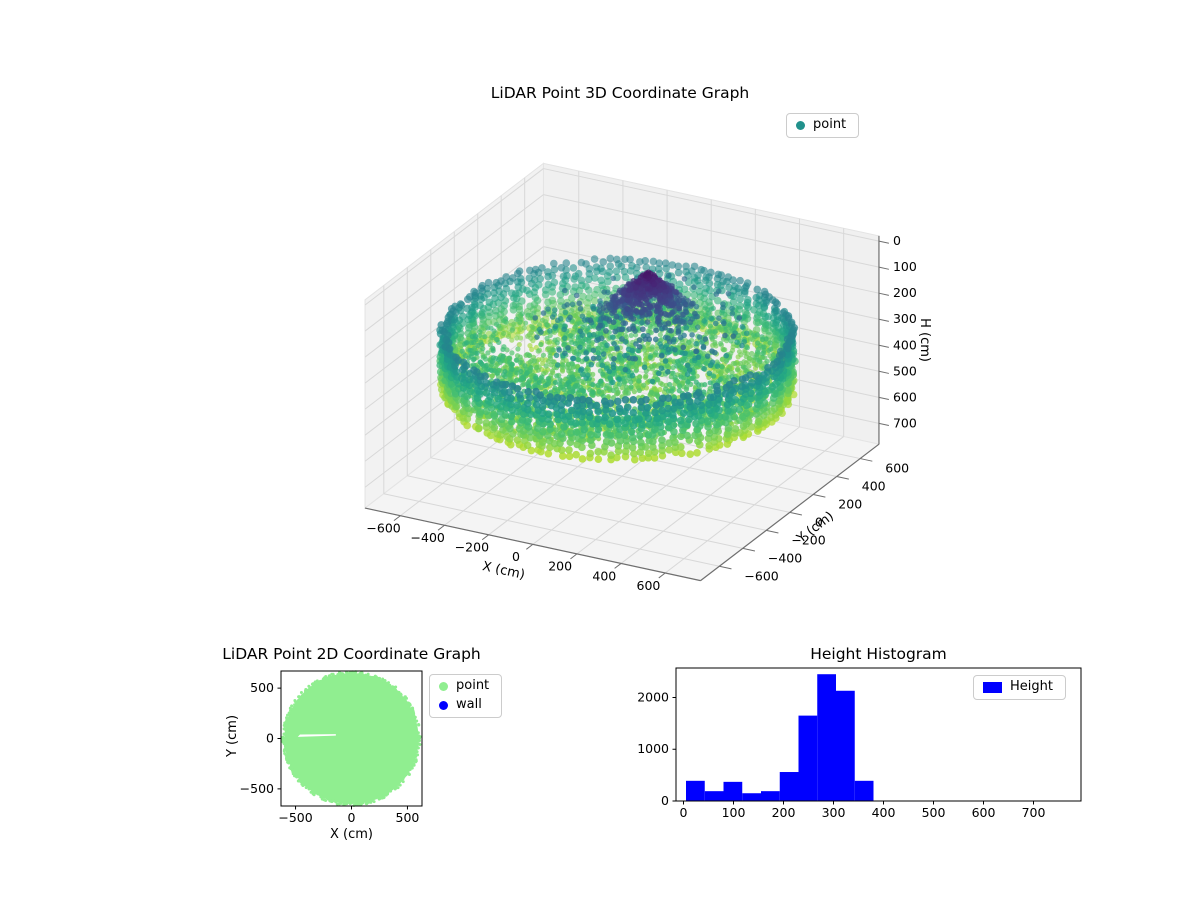  I want to click on y-axis-label-2d: Y (cm), so click(232, 736).